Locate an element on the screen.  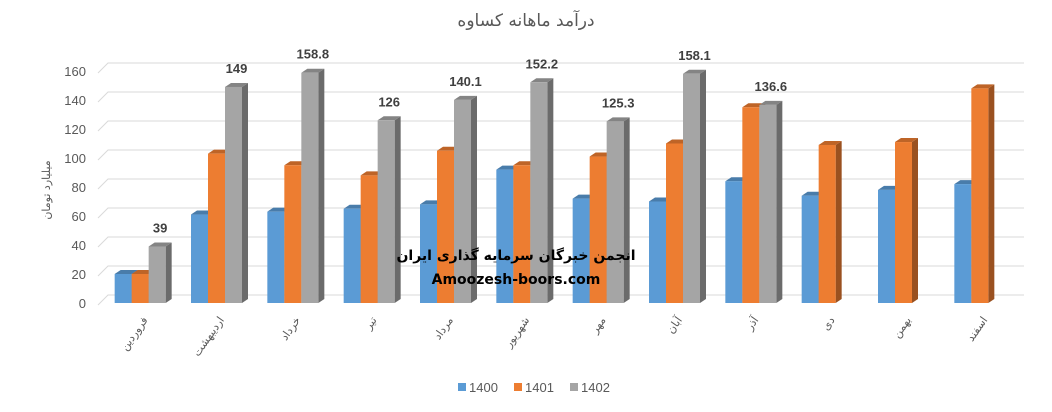
x-tick-label: بهمن is located at coordinates (902, 327).